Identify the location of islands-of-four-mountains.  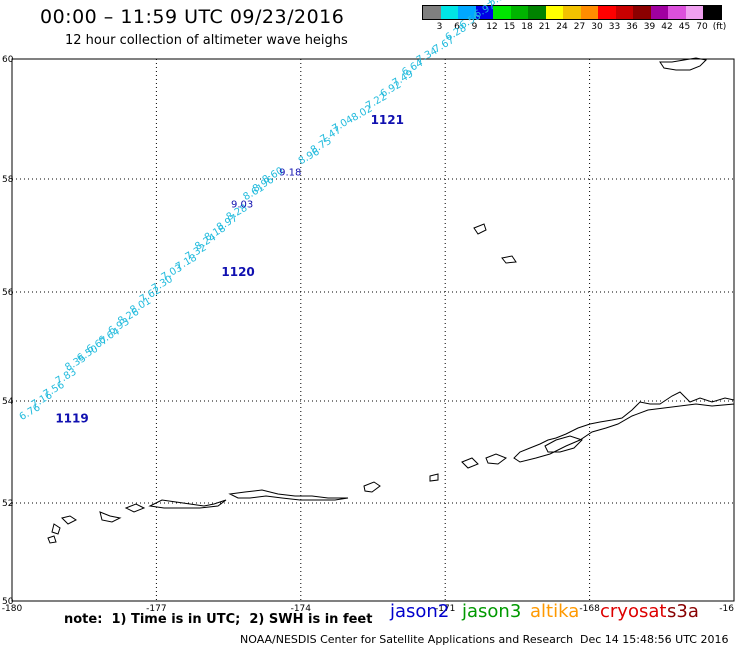
(372, 487).